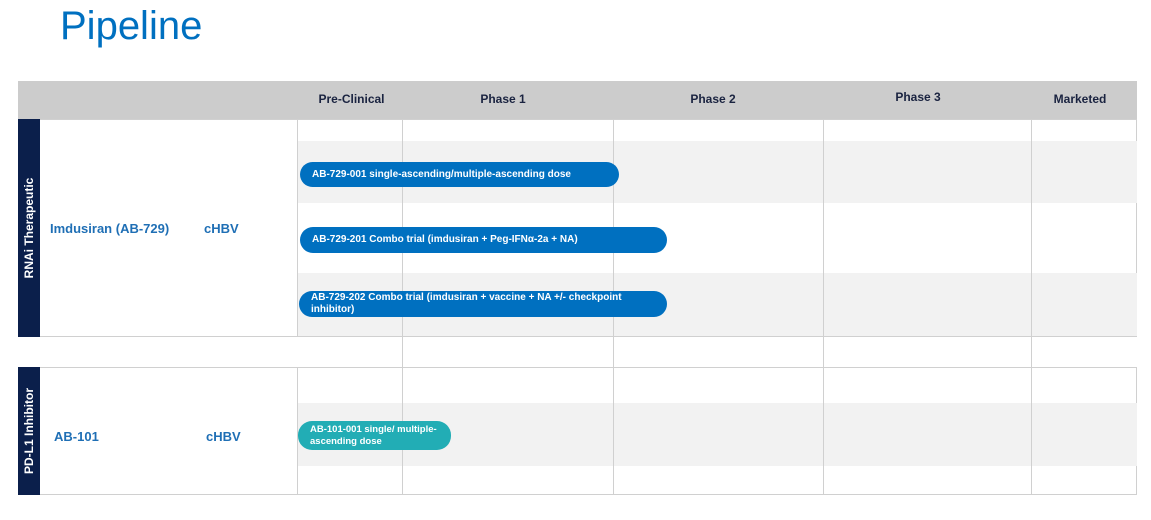 Image resolution: width=1151 pixels, height=520 pixels. I want to click on category-sidebar: PD-L1 Inhibitor, so click(29, 431).